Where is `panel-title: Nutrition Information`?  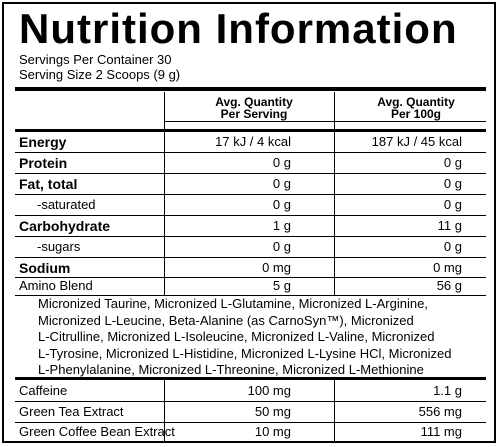
panel-title: Nutrition Information is located at coordinates (238, 28).